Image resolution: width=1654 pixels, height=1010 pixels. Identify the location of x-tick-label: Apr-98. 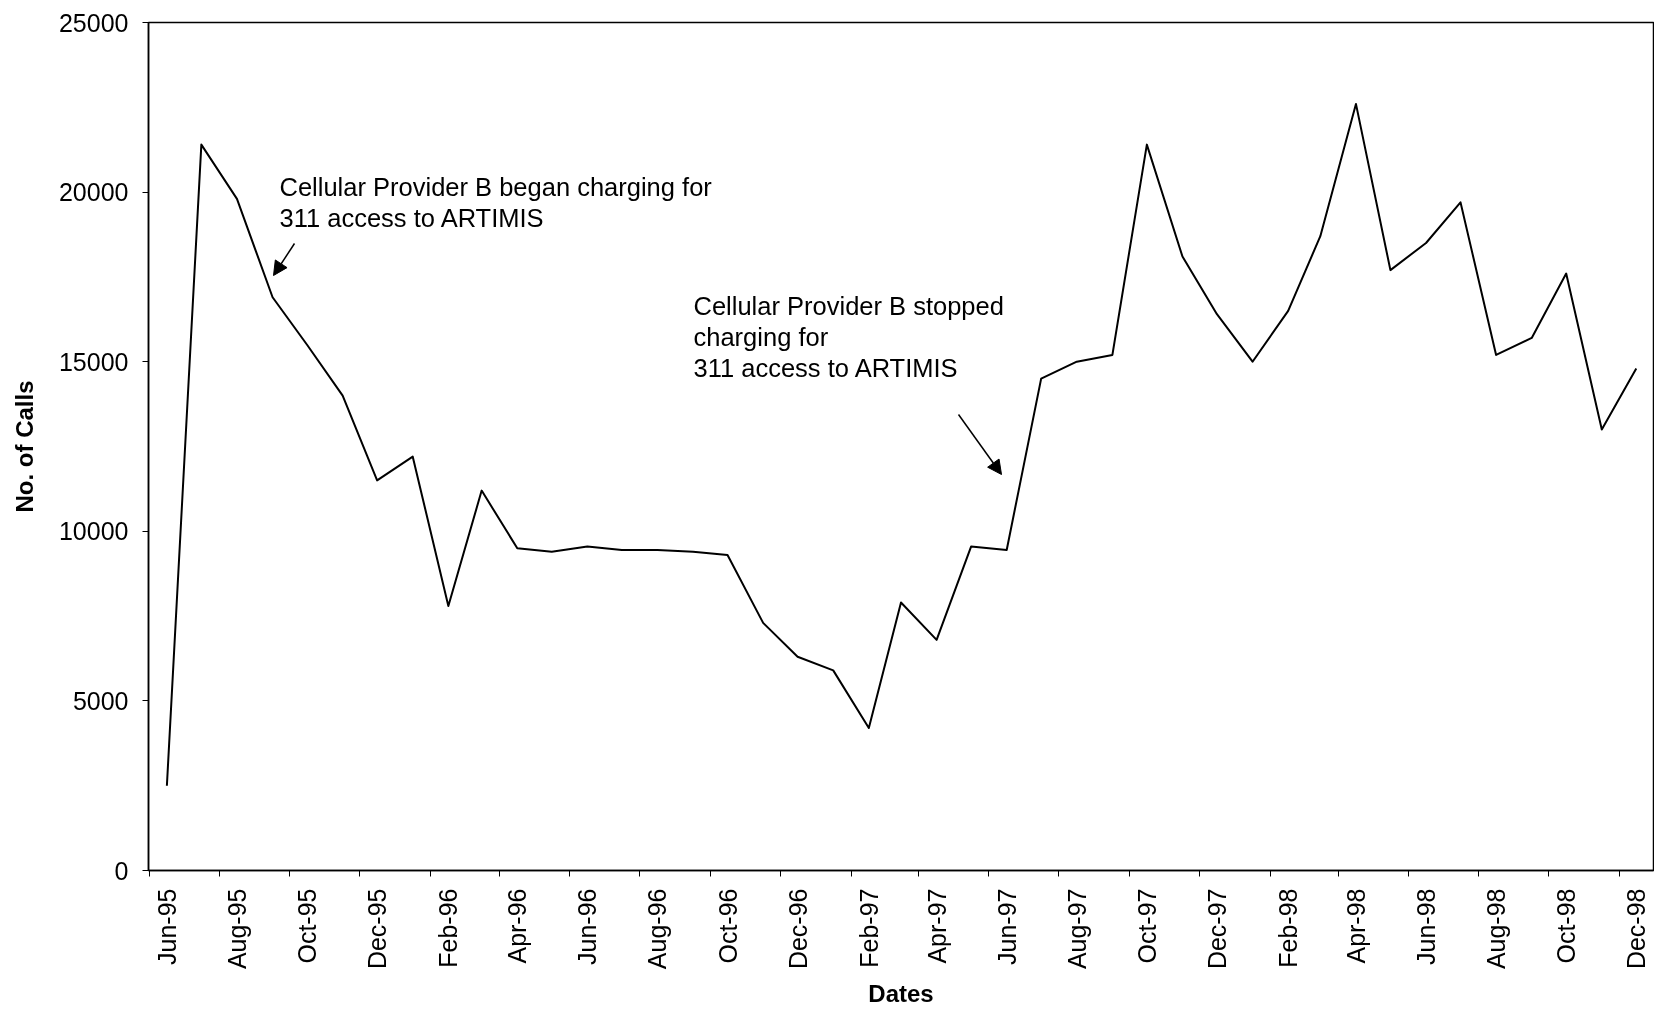
(1355, 926).